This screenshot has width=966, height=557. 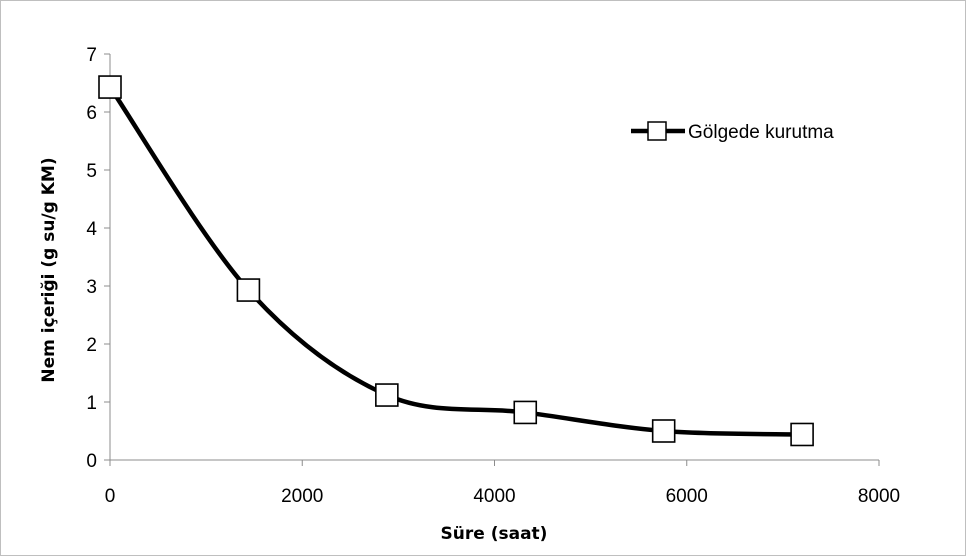 I want to click on y-tick-label: 7, so click(x=91, y=55).